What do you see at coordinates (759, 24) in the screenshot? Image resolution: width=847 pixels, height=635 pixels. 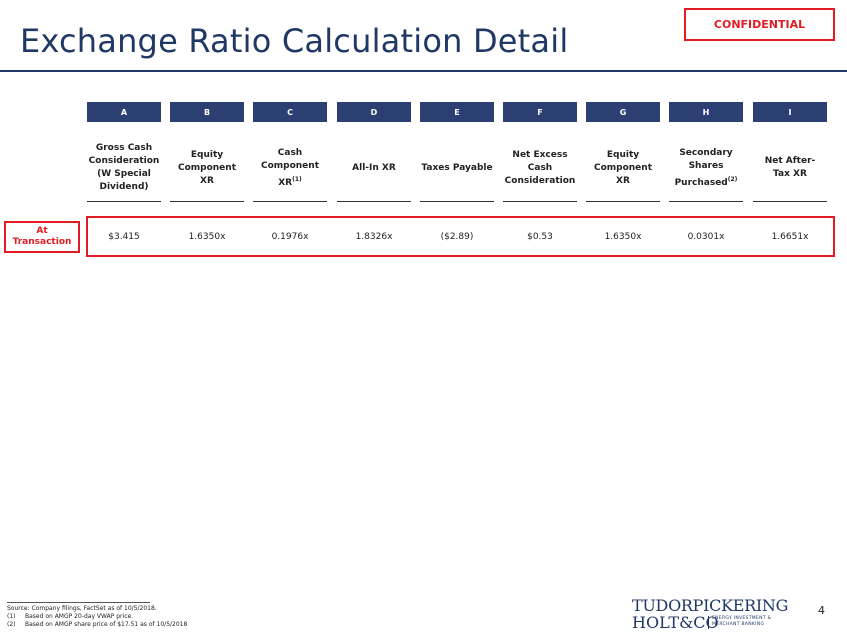 I see `confidential-badge: CONFIDENTIAL` at bounding box center [759, 24].